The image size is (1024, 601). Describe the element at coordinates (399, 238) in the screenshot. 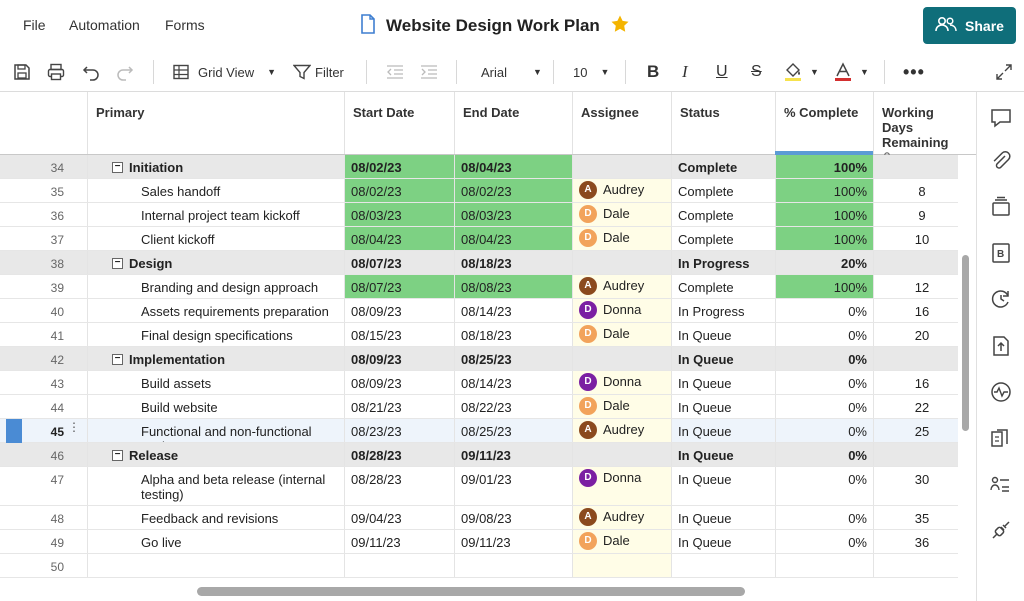

I see `start-date-cell: 08/04/23` at that location.